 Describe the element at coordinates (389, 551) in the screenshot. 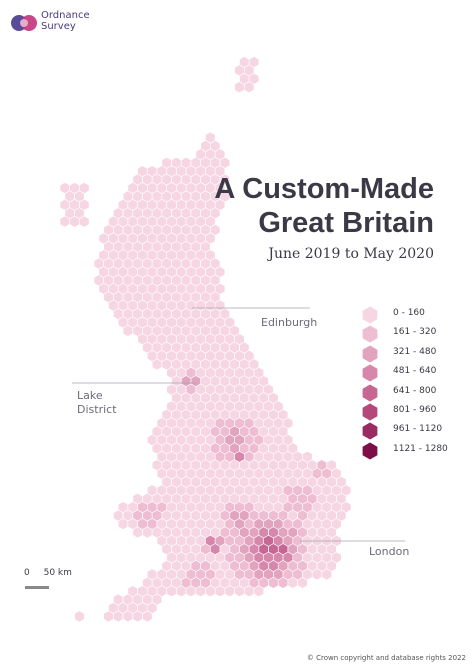

I see `place-label-london: London` at that location.